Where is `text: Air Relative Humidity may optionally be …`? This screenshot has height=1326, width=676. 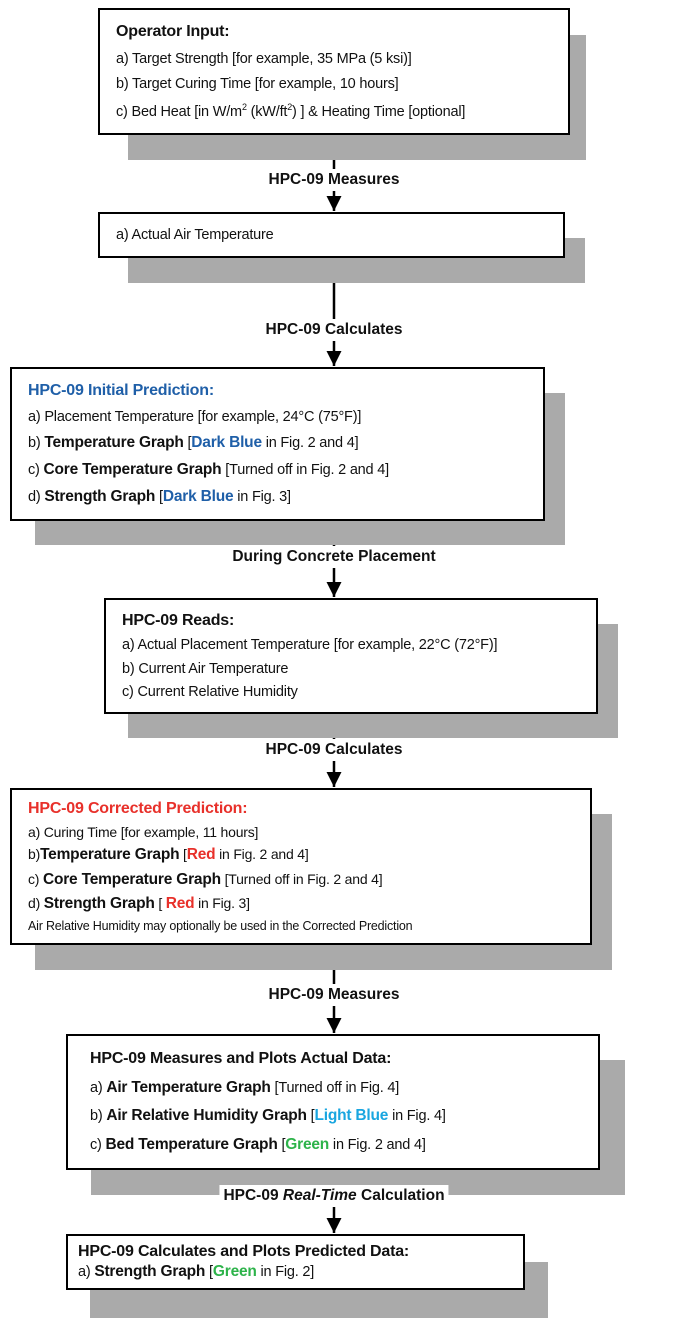 text: Air Relative Humidity may optionally be … is located at coordinates (220, 925).